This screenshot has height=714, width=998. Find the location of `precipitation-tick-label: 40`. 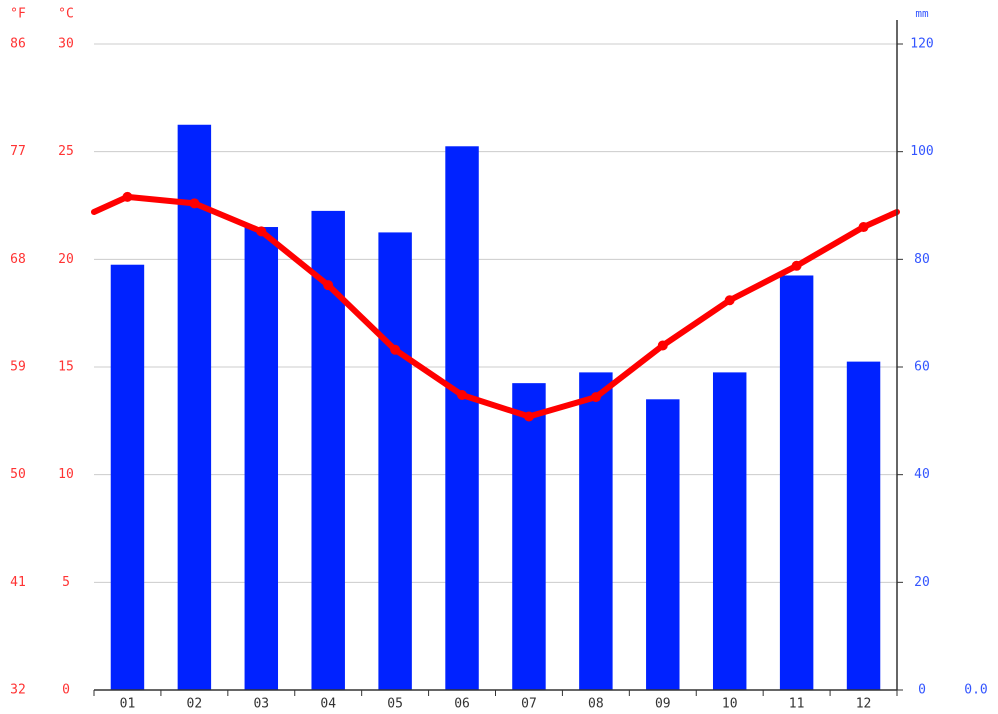

precipitation-tick-label: 40 is located at coordinates (922, 474).